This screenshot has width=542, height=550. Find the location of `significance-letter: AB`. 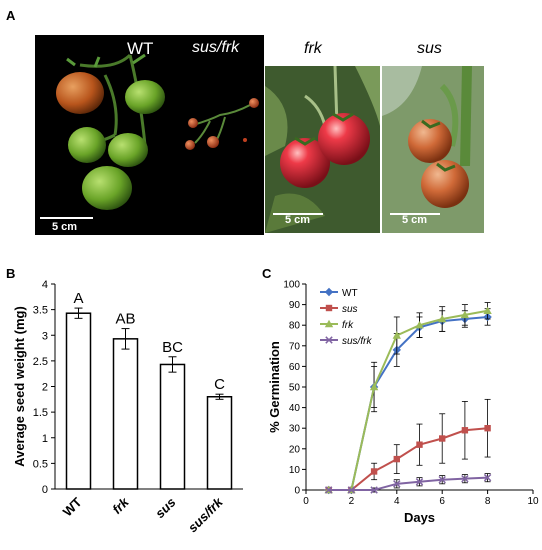

significance-letter: AB is located at coordinates (125, 319).